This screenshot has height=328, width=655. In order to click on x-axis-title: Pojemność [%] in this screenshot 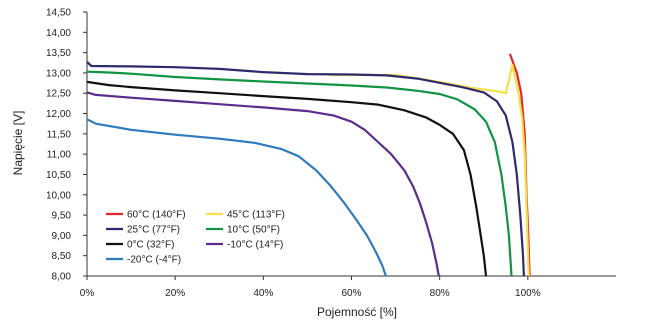, I will do `click(357, 312)`.